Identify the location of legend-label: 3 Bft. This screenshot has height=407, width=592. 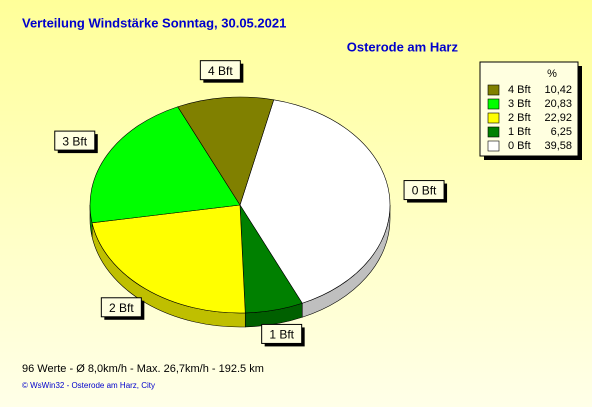
(519, 104).